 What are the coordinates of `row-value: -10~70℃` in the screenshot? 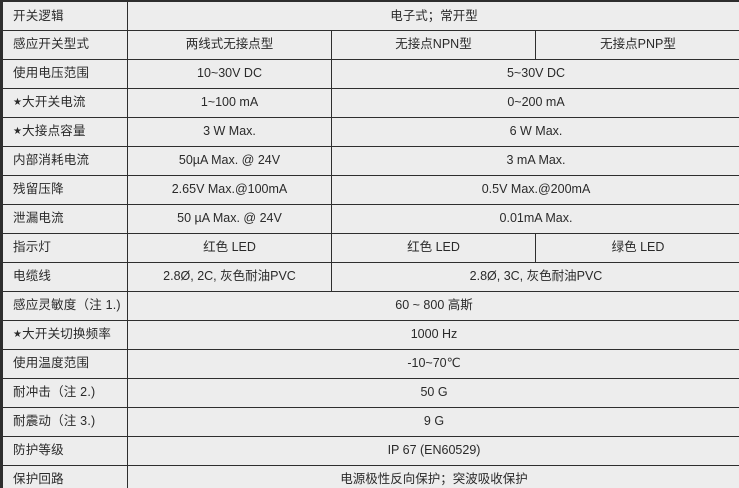 It's located at (433, 363).